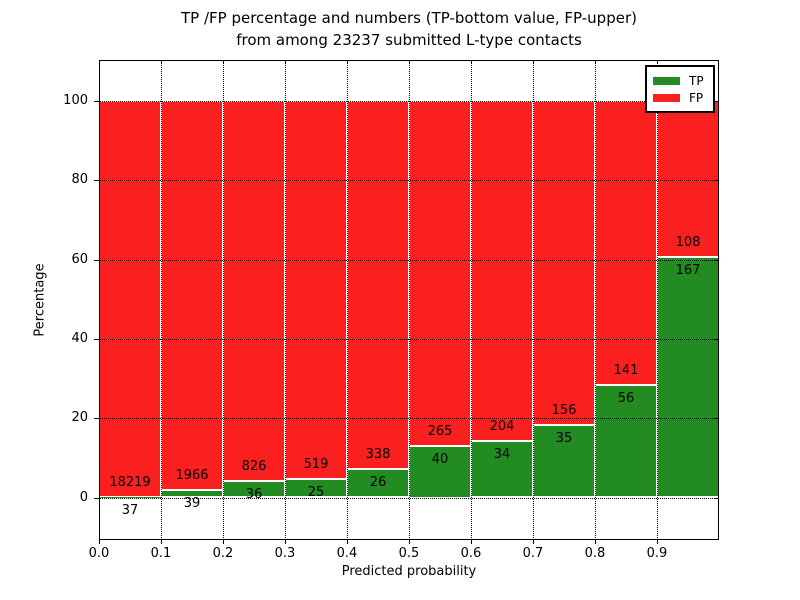  I want to click on tp-count-label: 39, so click(192, 503).